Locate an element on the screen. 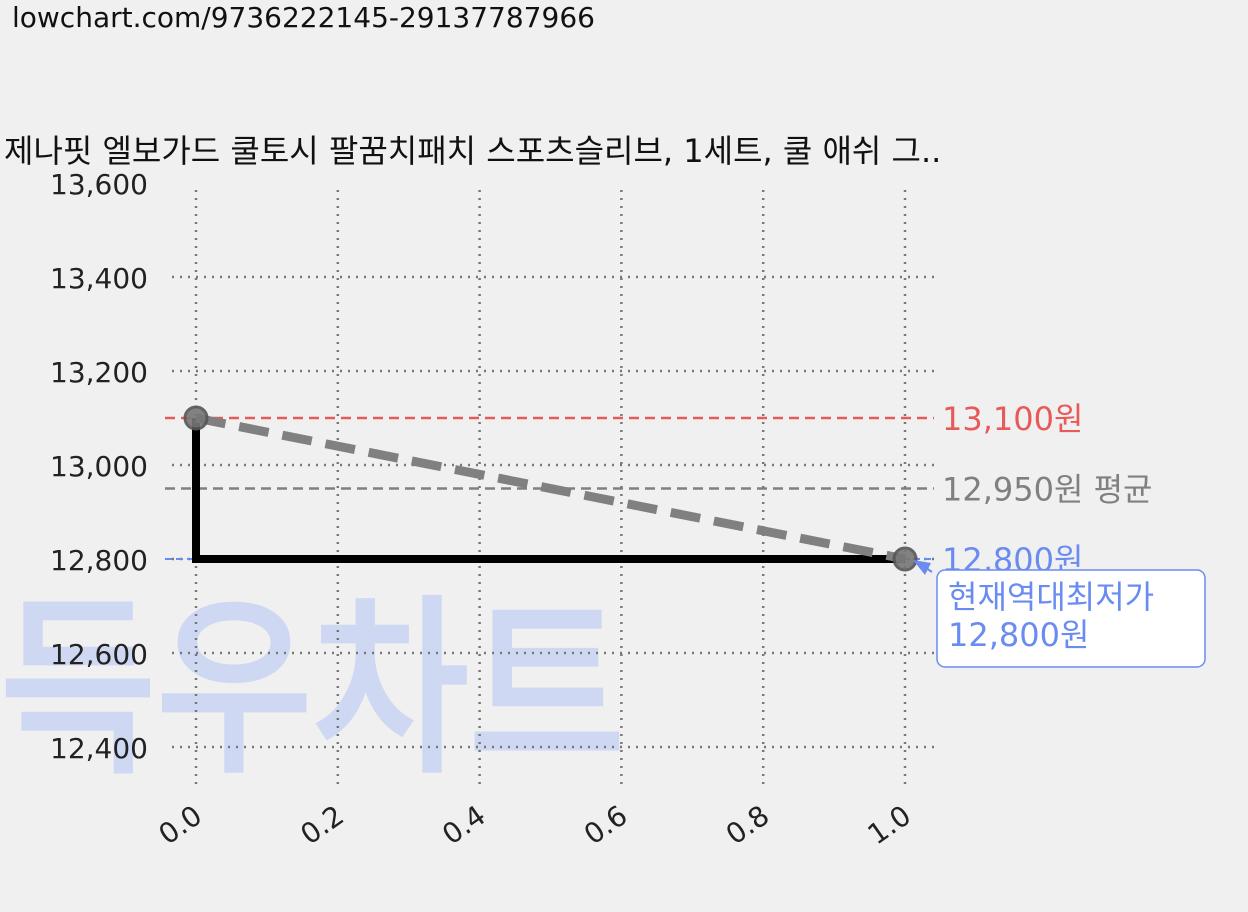 The height and width of the screenshot is (912, 1248). y-tick-label: 13,200 is located at coordinates (99, 372).